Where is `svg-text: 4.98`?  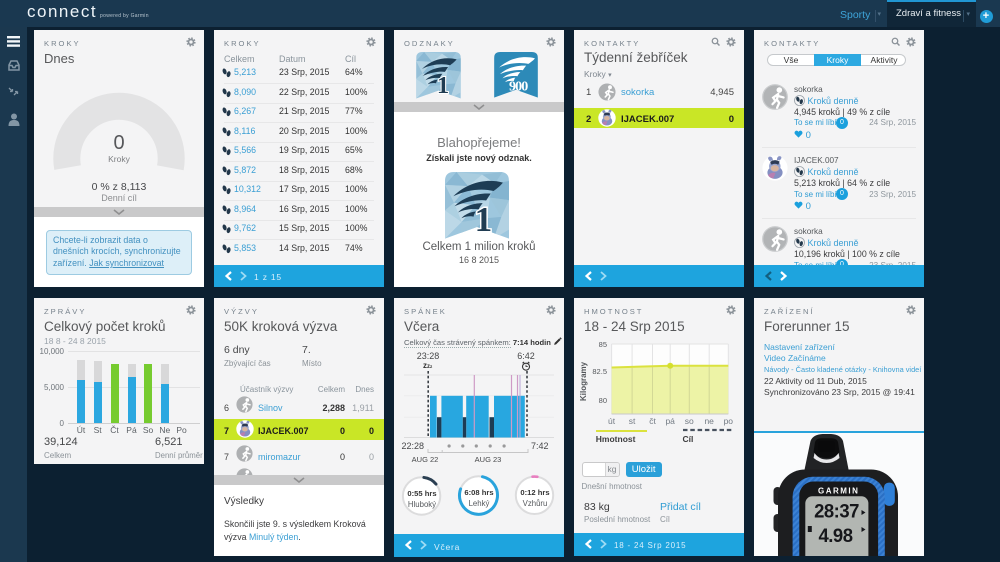 svg-text: 4.98 is located at coordinates (836, 536).